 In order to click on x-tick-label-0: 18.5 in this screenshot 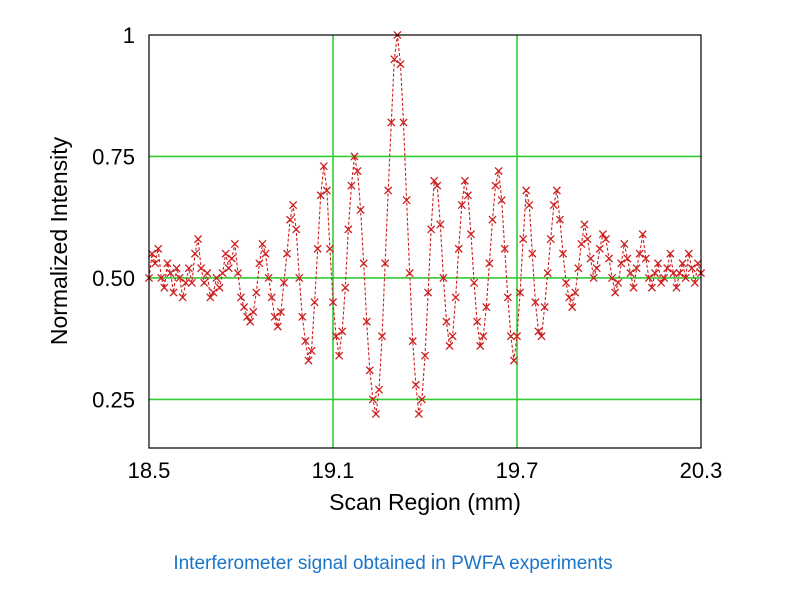, I will do `click(149, 470)`.